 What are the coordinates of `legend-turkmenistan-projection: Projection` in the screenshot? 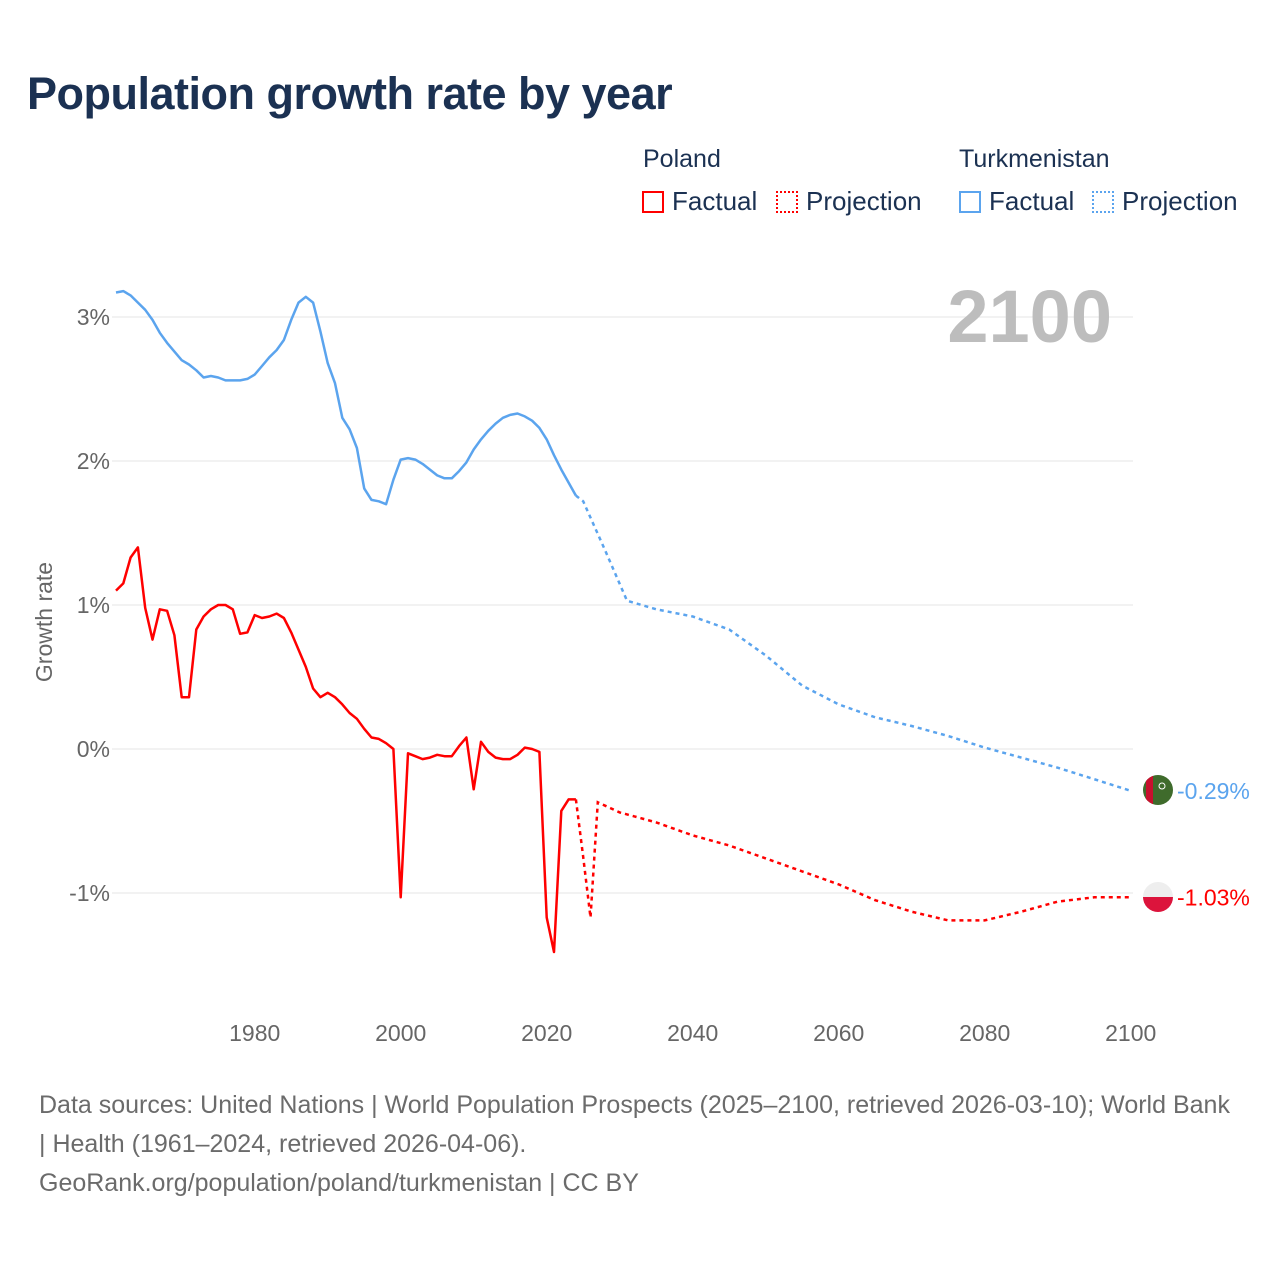 It's located at (1165, 201).